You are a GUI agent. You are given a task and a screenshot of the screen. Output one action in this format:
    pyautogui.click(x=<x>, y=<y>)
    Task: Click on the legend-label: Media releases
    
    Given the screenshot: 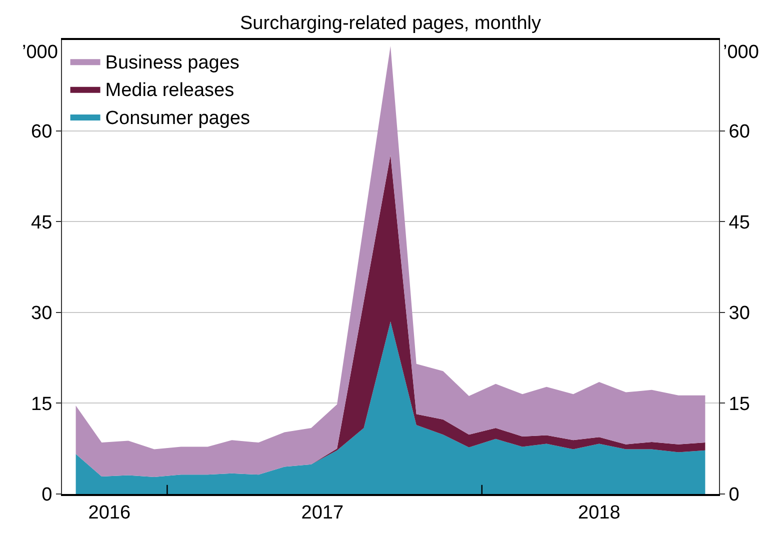 What is the action you would take?
    pyautogui.click(x=169, y=91)
    